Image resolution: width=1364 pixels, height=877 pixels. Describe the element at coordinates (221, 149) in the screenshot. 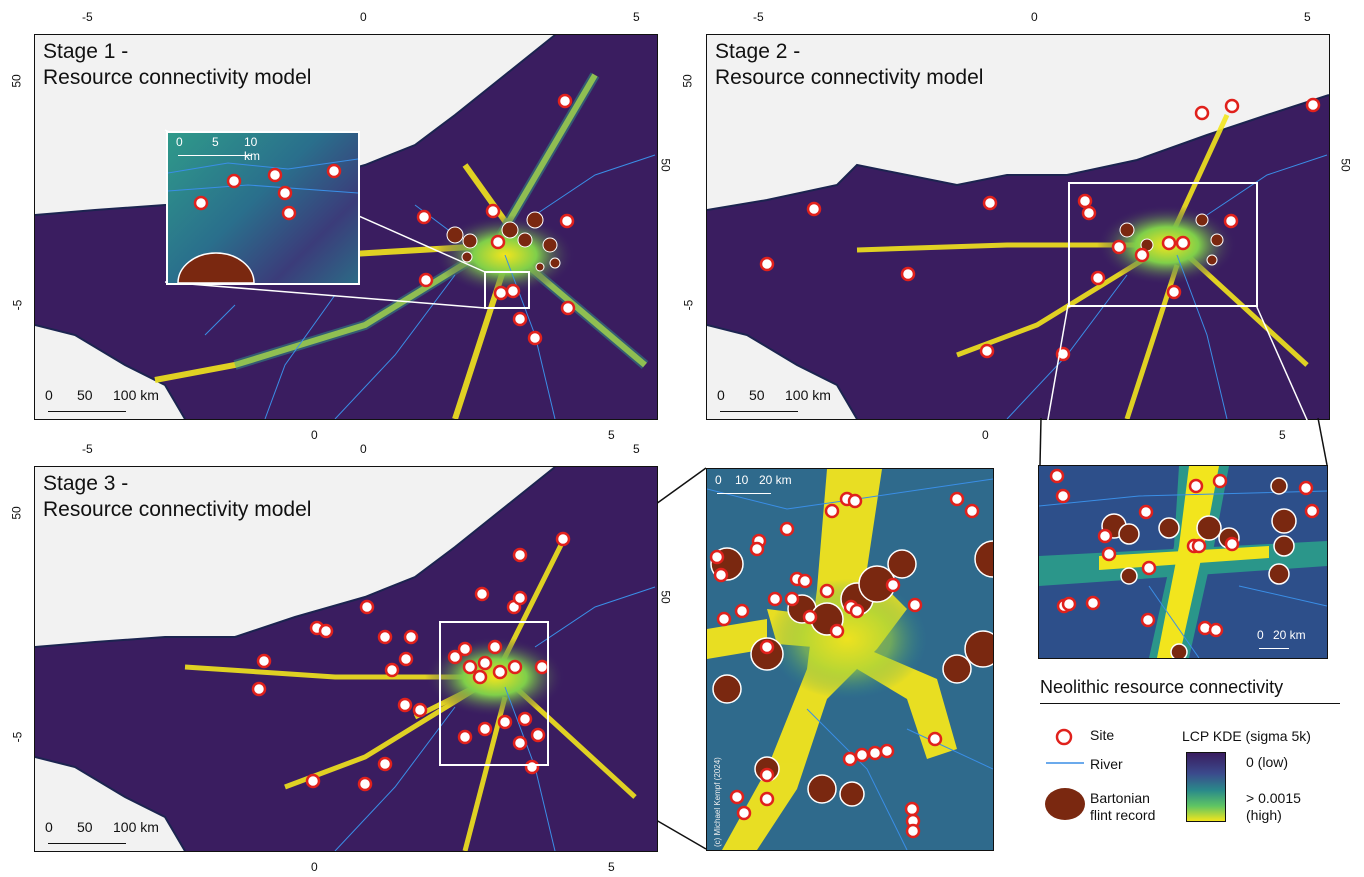

I see `inset1-scalebar: 0 5 10 km` at that location.